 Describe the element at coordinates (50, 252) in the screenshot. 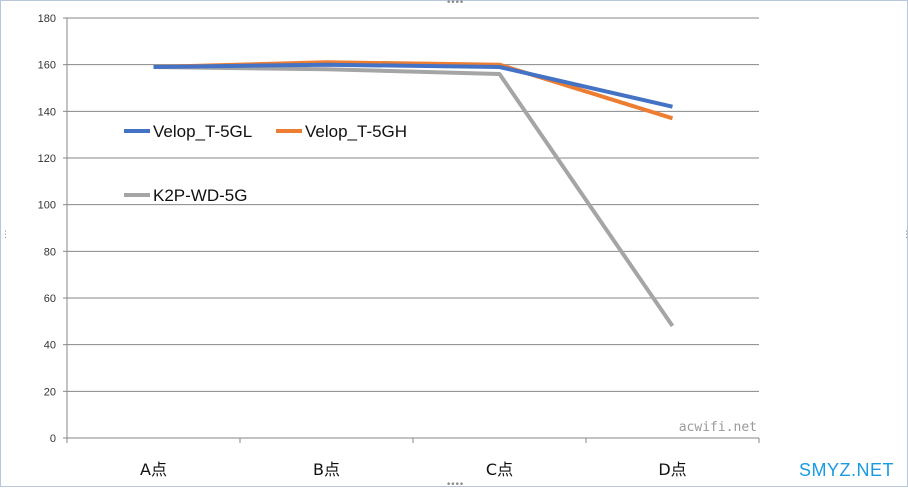

I see `y-tick-label: 80` at that location.